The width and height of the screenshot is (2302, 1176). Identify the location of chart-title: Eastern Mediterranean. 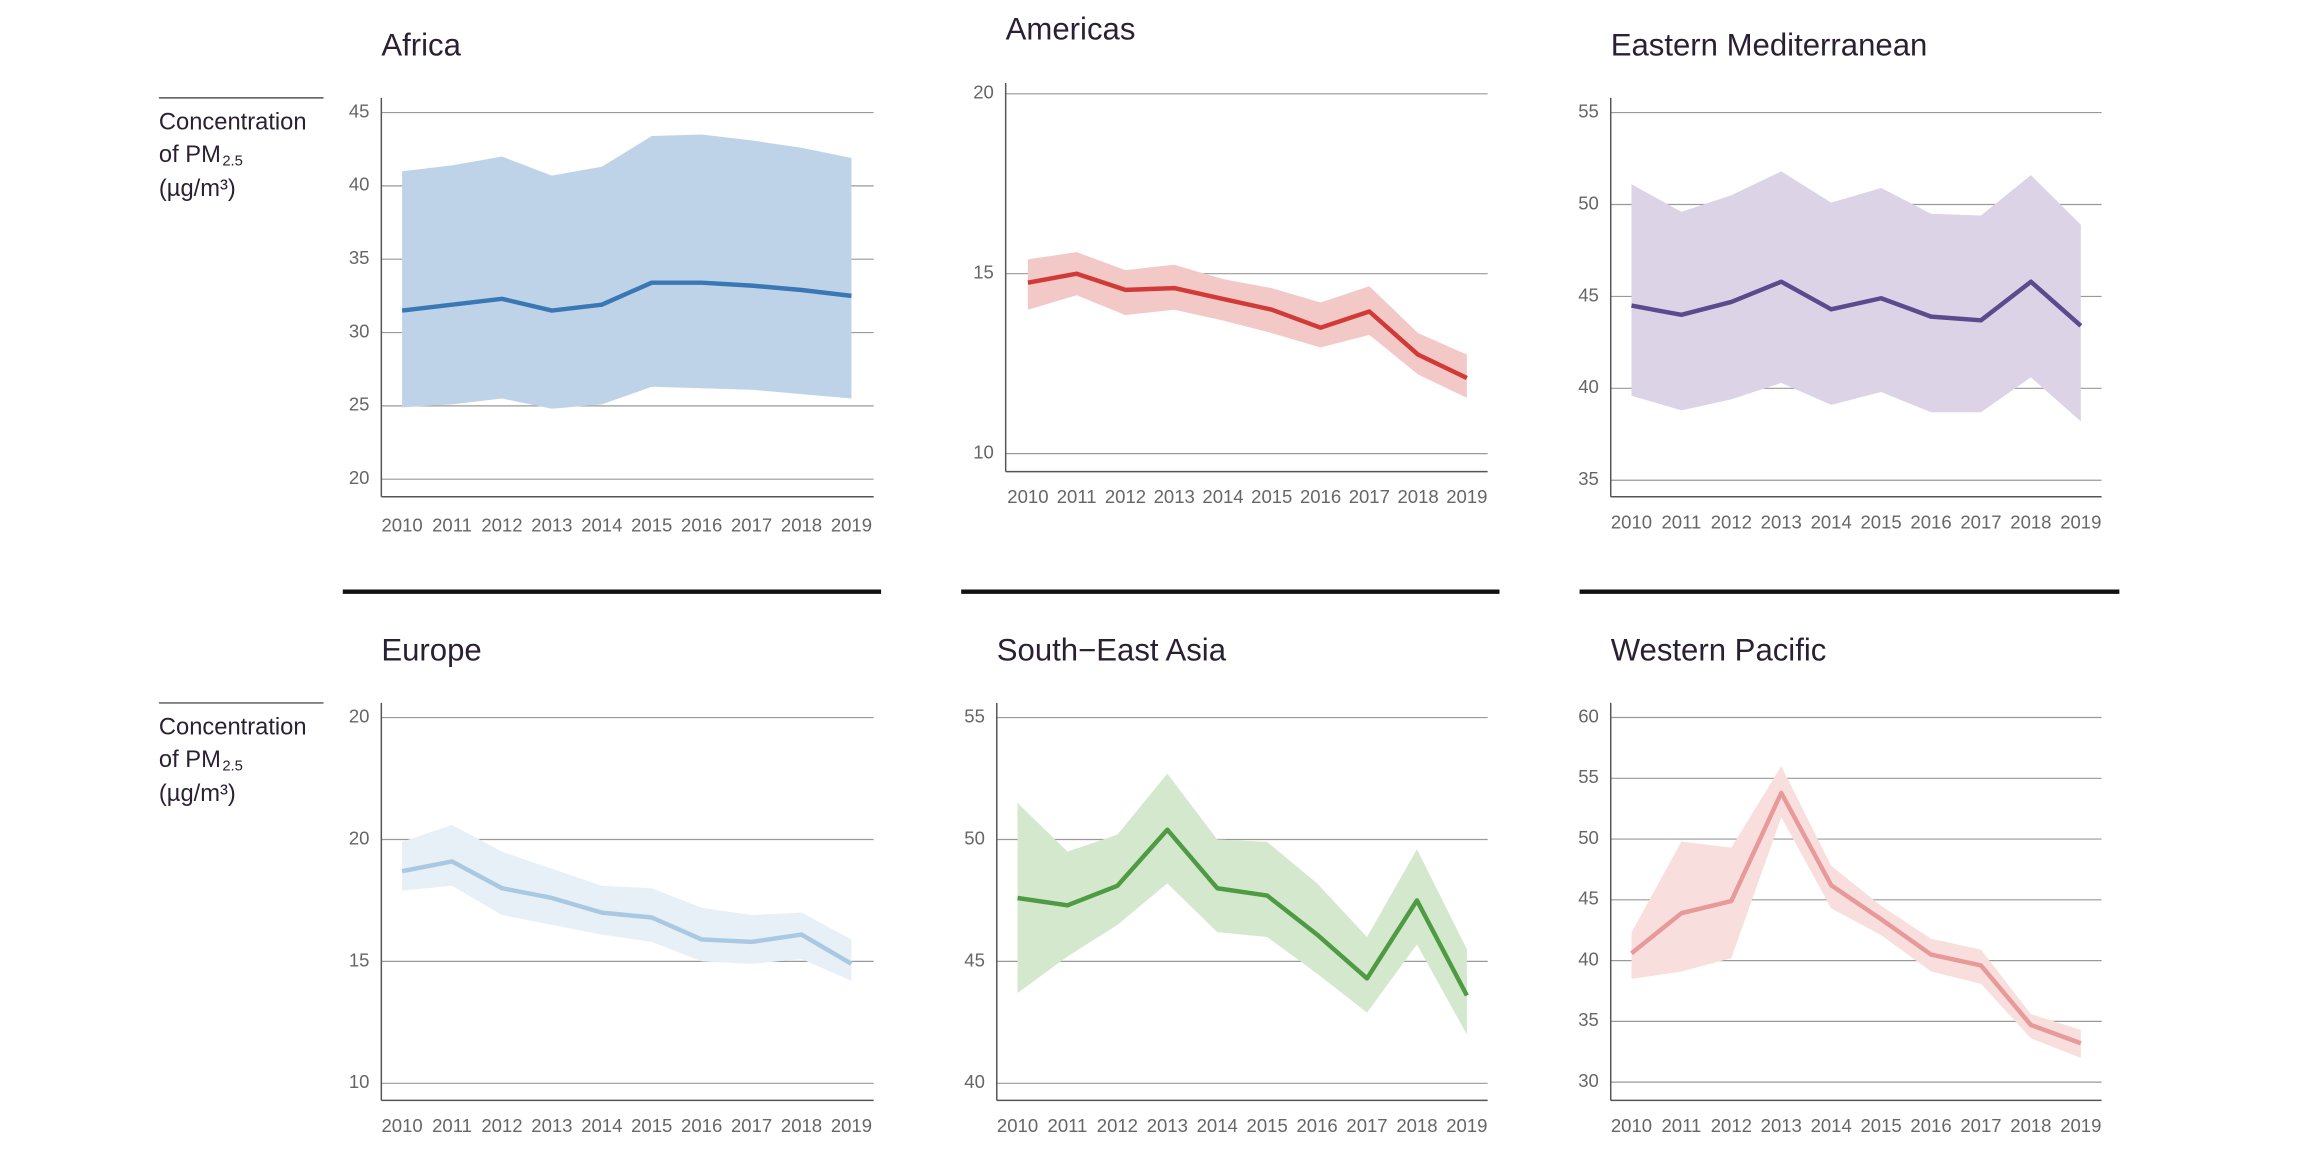
(1769, 45).